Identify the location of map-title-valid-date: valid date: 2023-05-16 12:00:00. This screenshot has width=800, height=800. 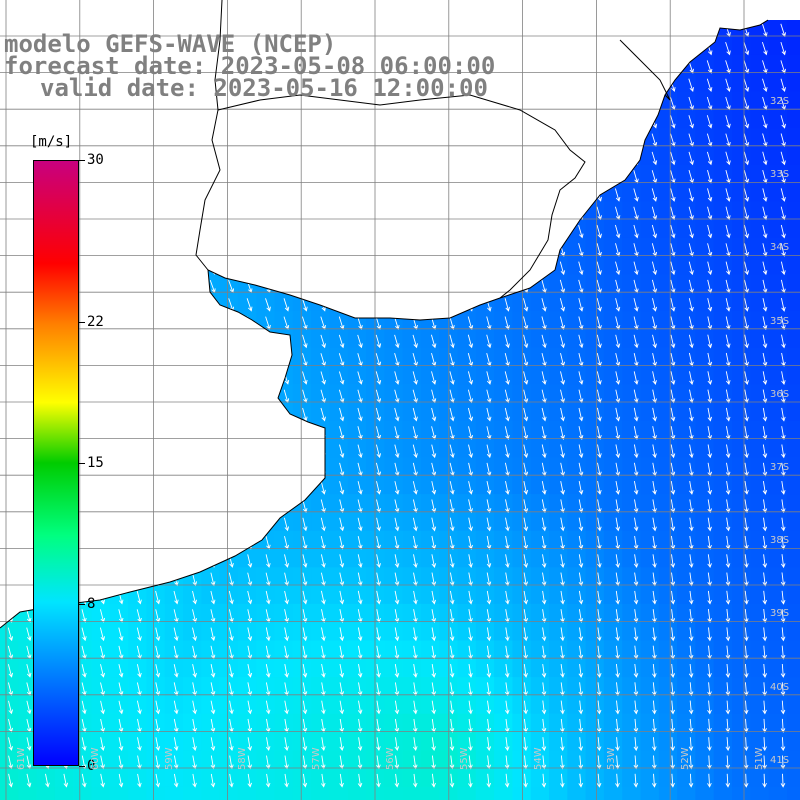
(264, 88).